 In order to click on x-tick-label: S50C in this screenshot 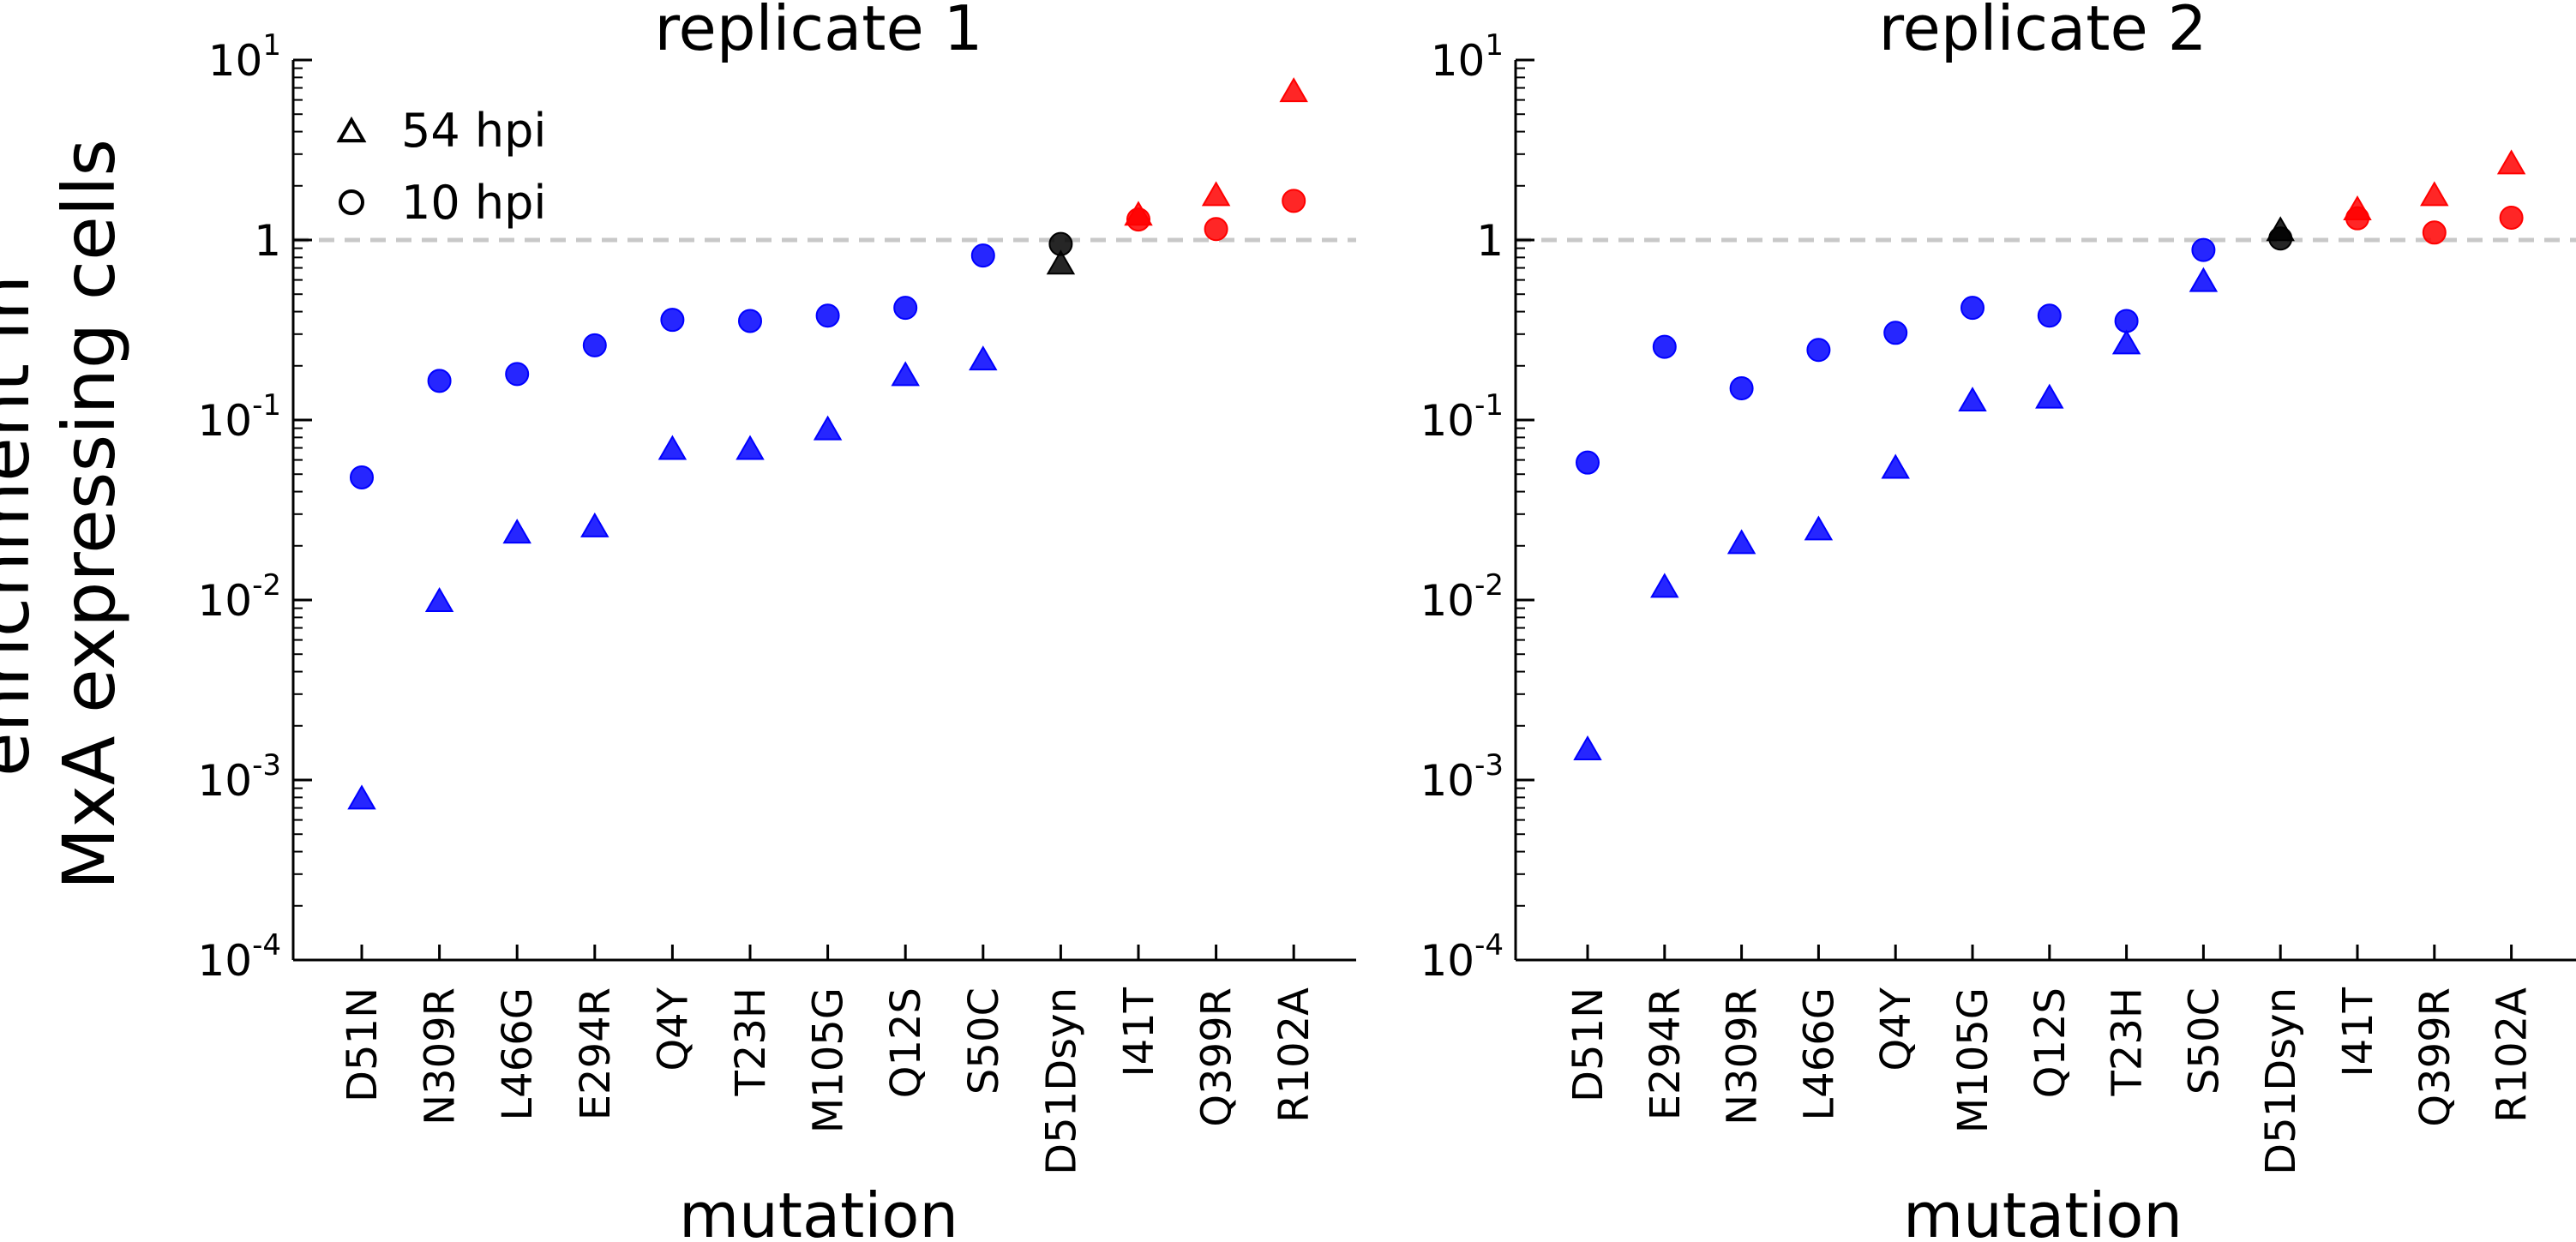, I will do `click(2204, 1041)`.